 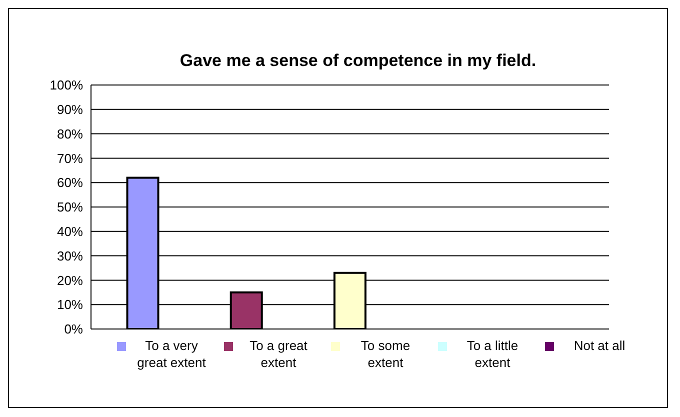 What do you see at coordinates (599, 345) in the screenshot?
I see `legend-label: Not at all` at bounding box center [599, 345].